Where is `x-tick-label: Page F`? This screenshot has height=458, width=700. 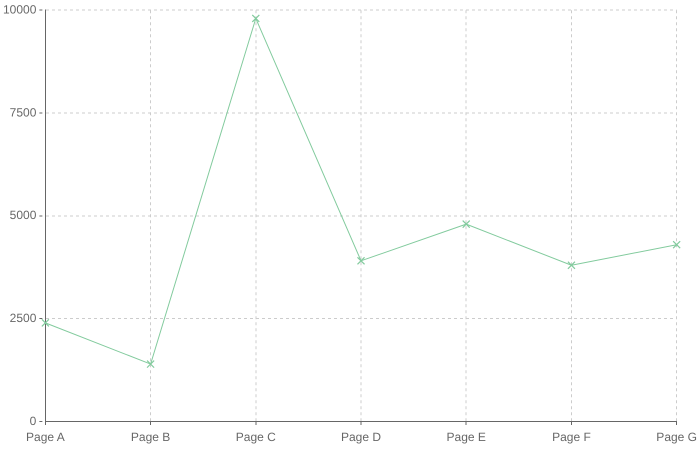 x-tick-label: Page F is located at coordinates (571, 437).